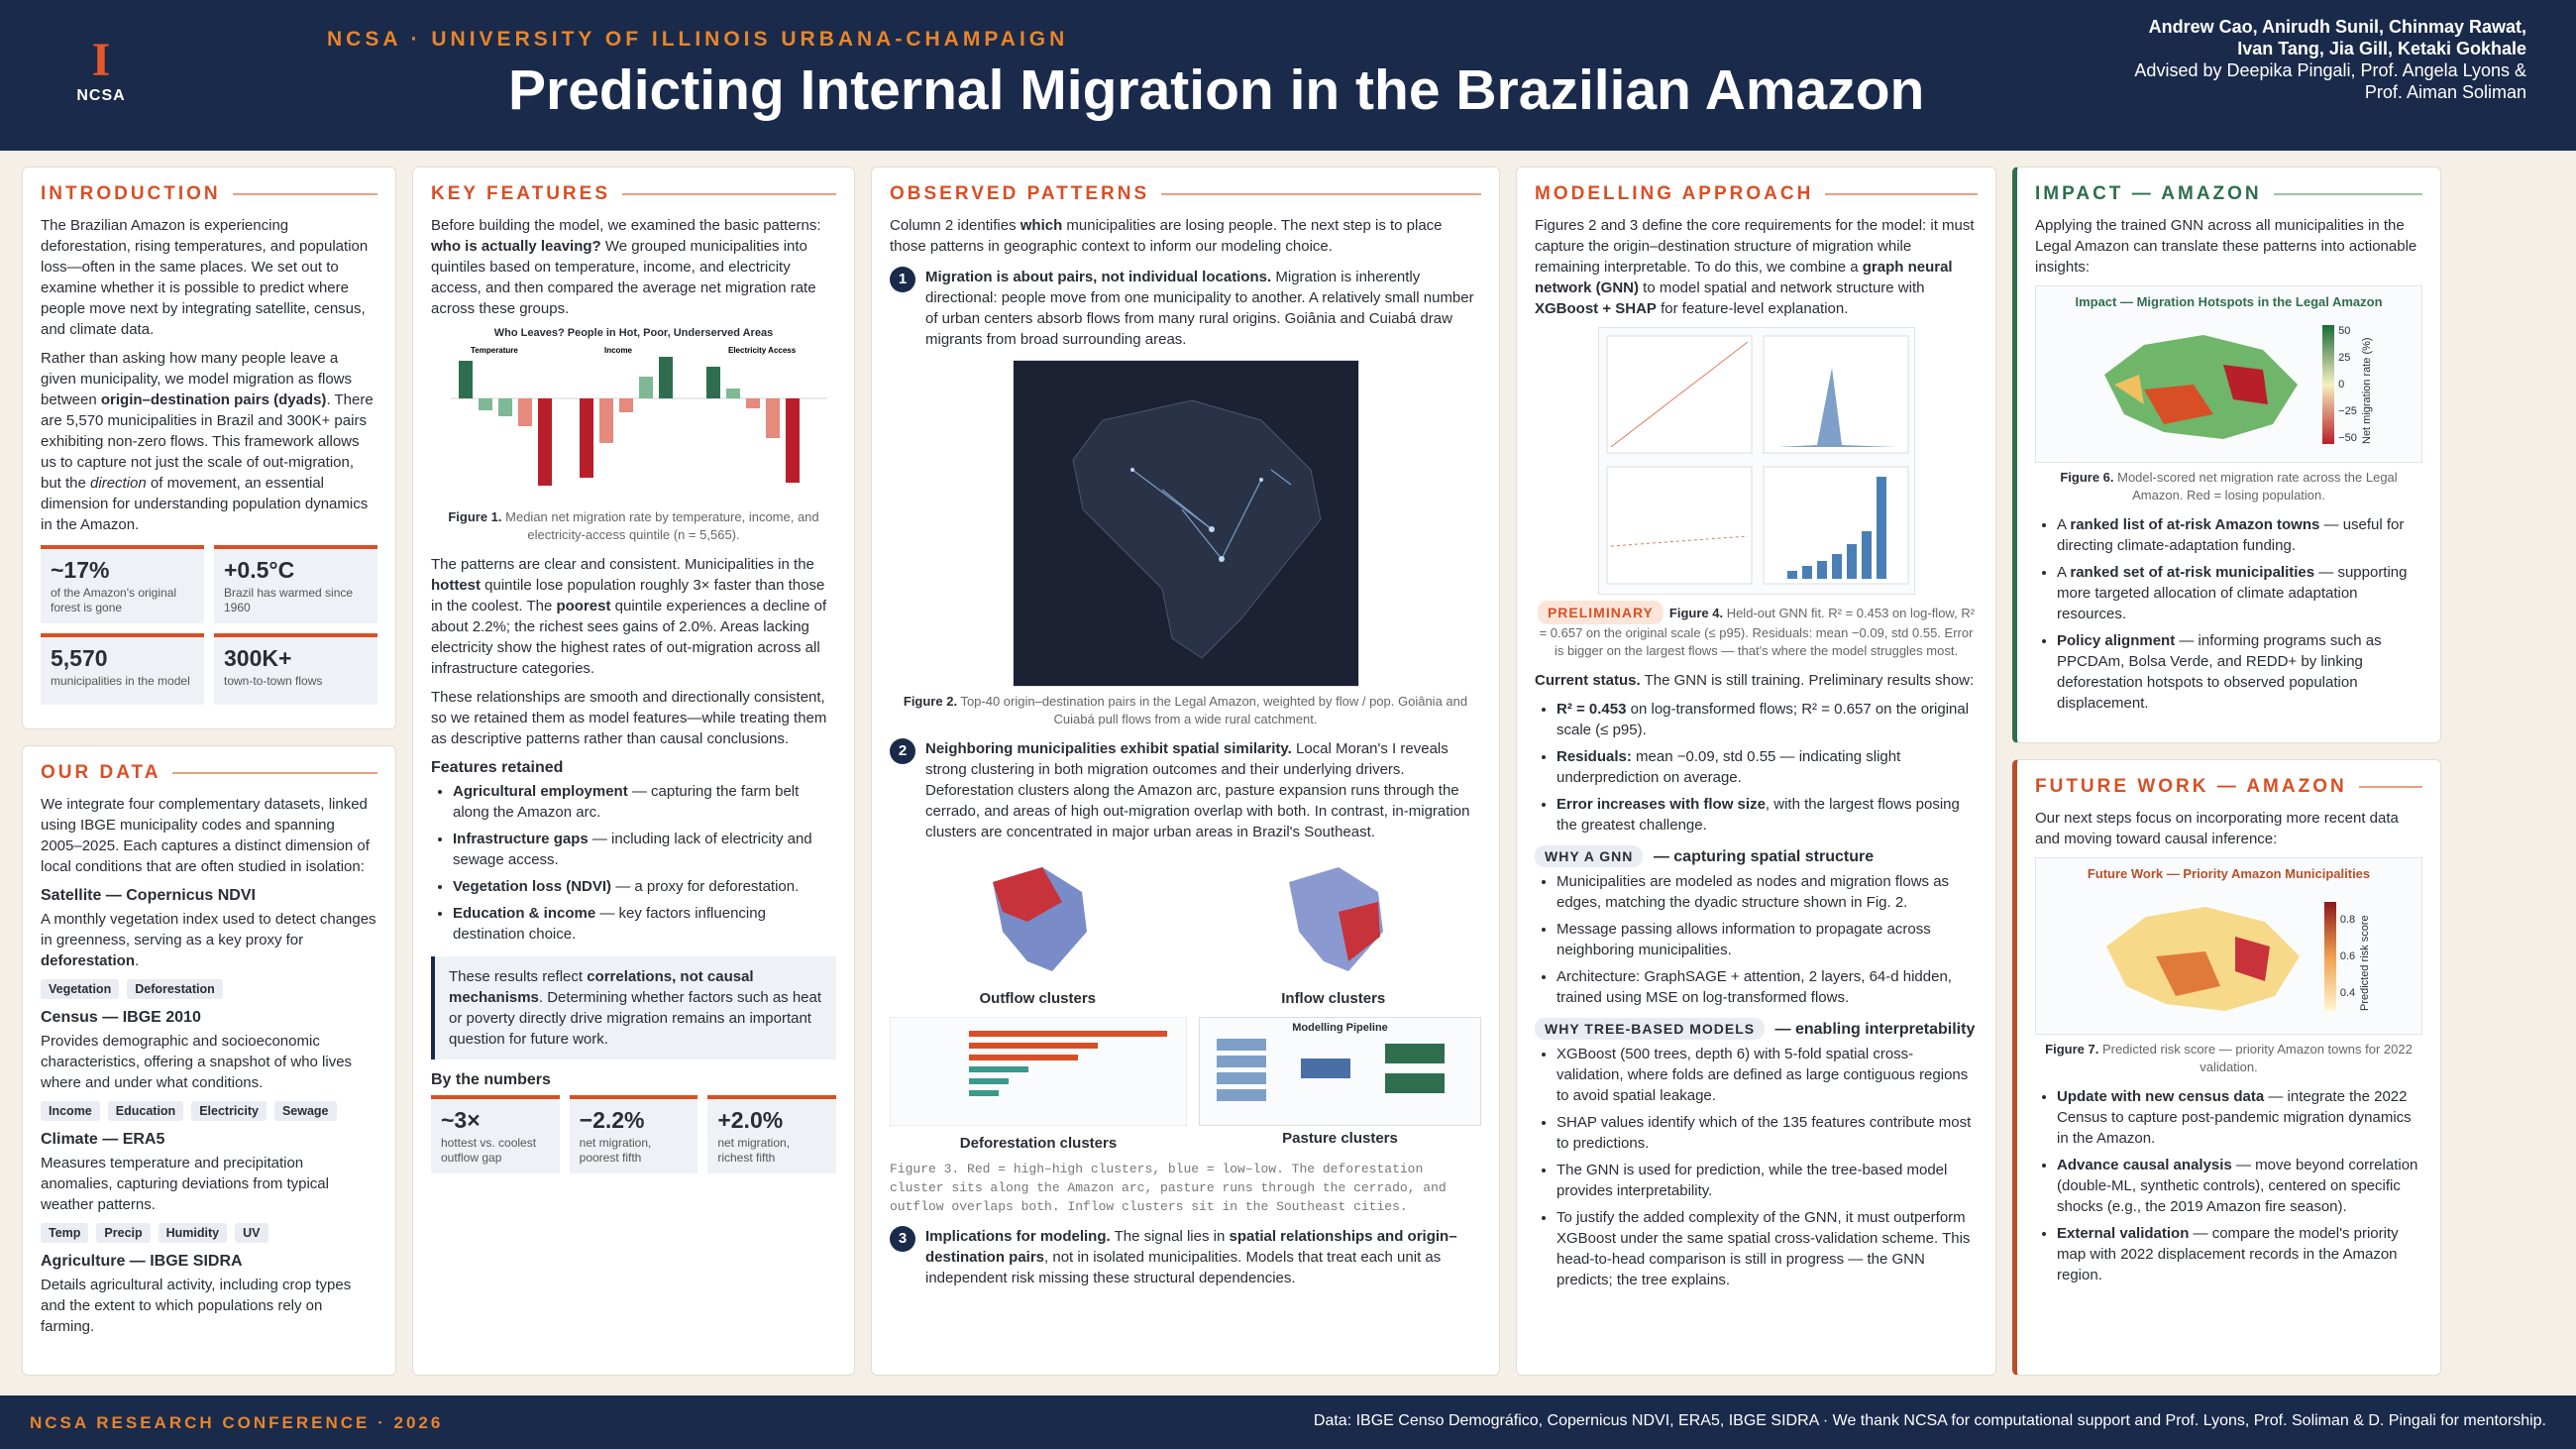  I want to click on brazil-flow-map, so click(1196, 529).